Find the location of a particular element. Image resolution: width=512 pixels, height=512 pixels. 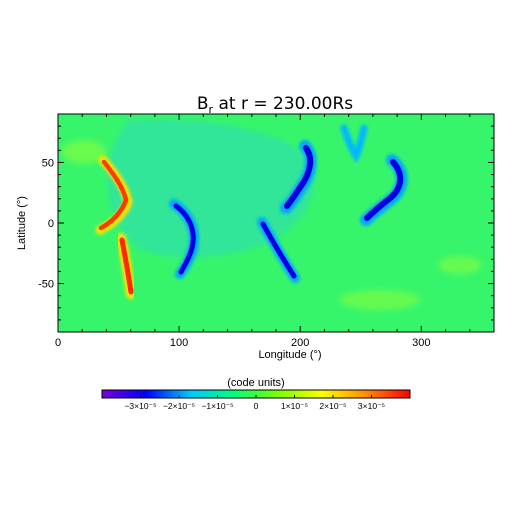

y-tick-label: -50 is located at coordinates (46, 285).